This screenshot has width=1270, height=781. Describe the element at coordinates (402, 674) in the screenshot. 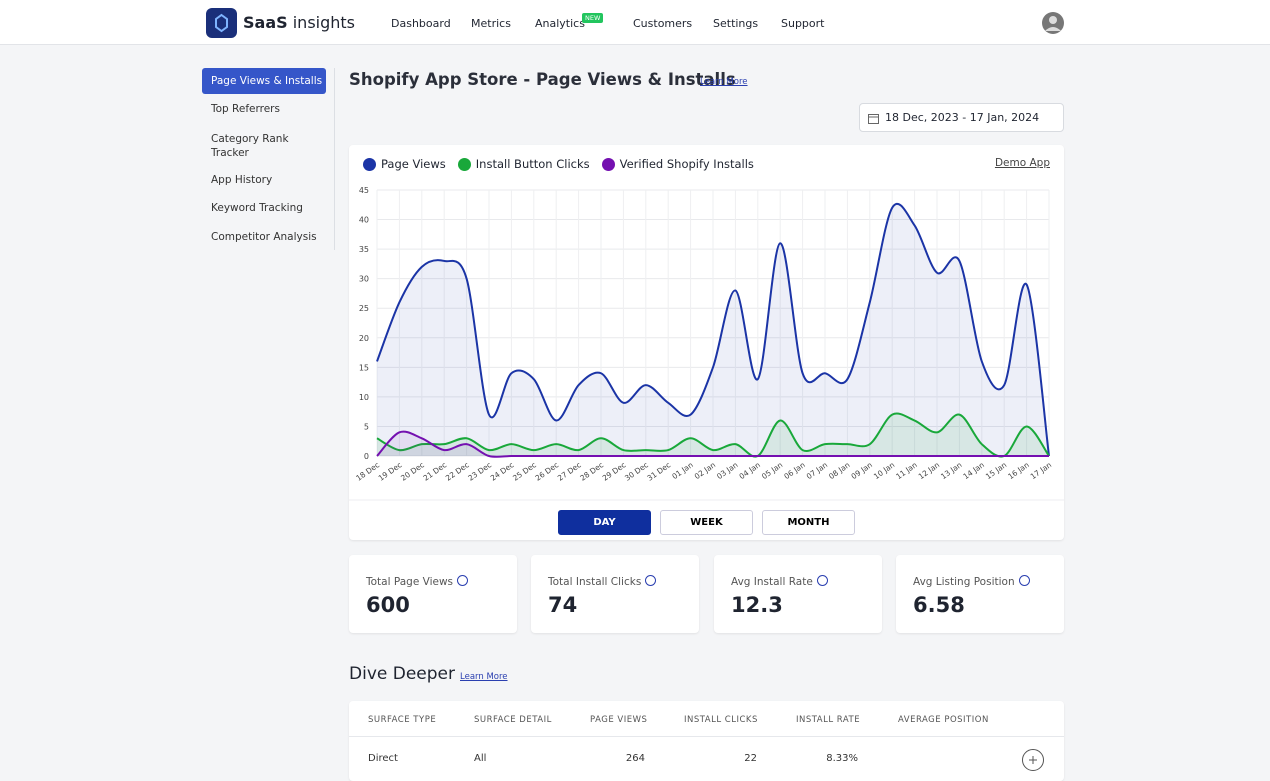

I see `section-title: Dive Deeper` at that location.